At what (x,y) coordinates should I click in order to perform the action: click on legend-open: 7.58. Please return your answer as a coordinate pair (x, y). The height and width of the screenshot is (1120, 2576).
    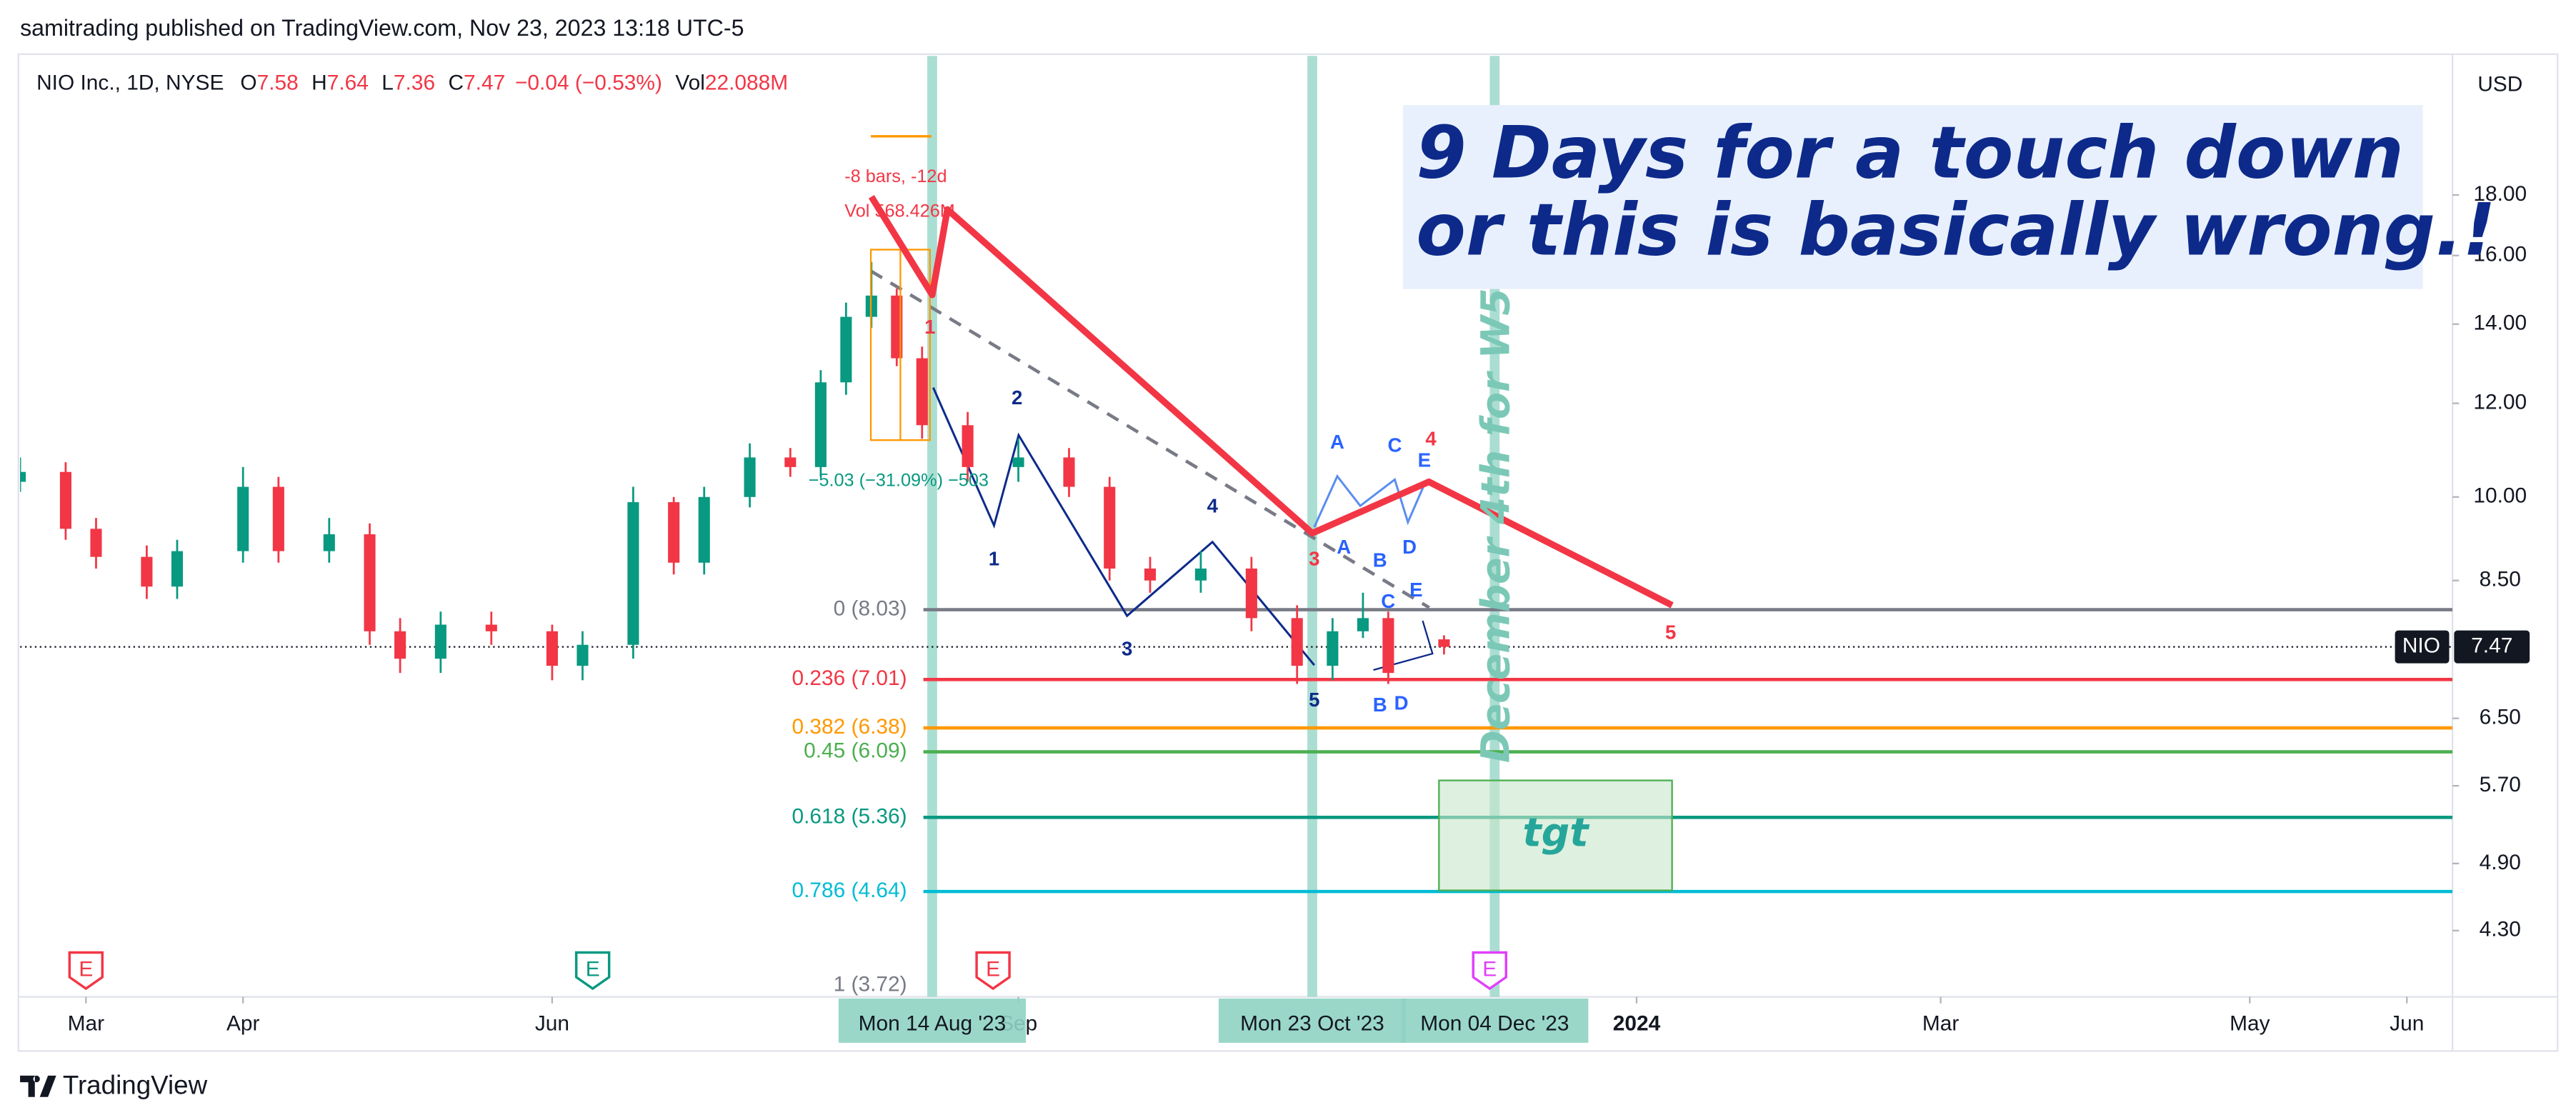
    Looking at the image, I should click on (278, 82).